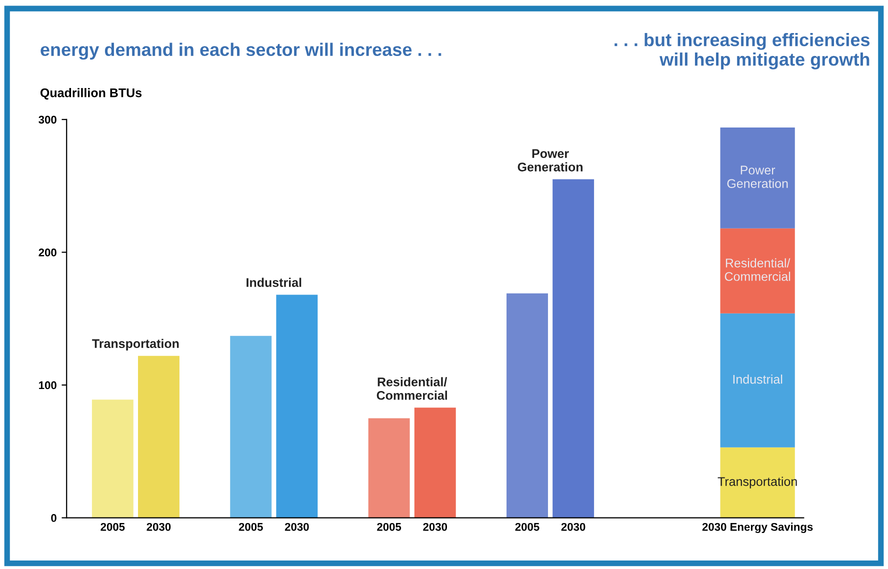 Image resolution: width=888 pixels, height=569 pixels. Describe the element at coordinates (47, 120) in the screenshot. I see `y-tick-label: 300` at that location.